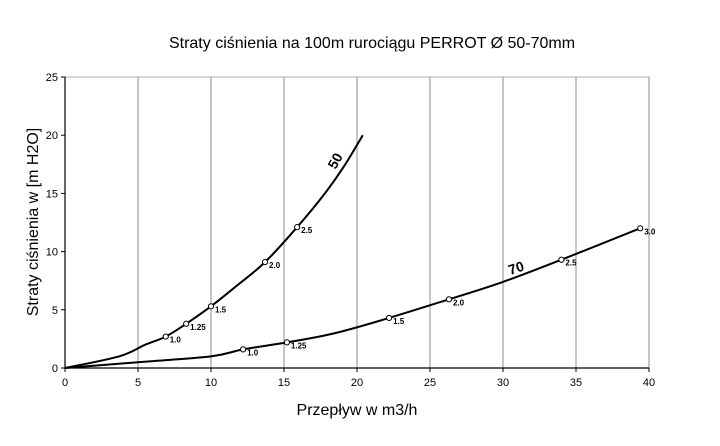 This screenshot has width=720, height=446. What do you see at coordinates (211, 383) in the screenshot?
I see `x-tick-label: 10` at bounding box center [211, 383].